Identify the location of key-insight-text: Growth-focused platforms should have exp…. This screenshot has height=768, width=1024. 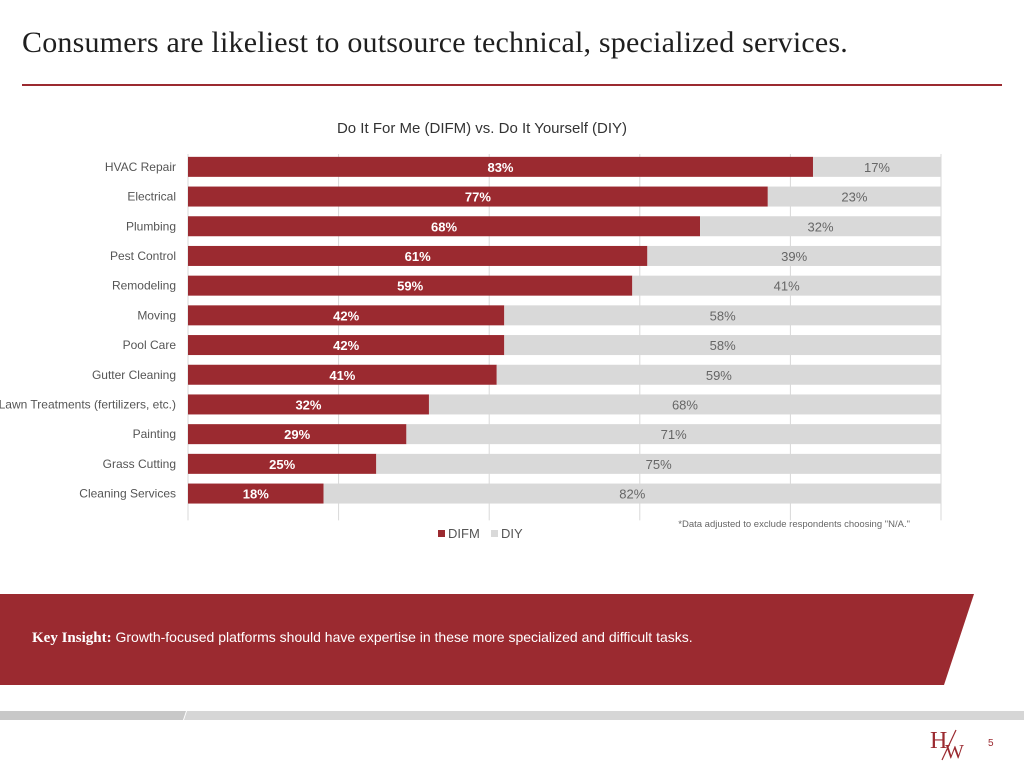
(404, 637).